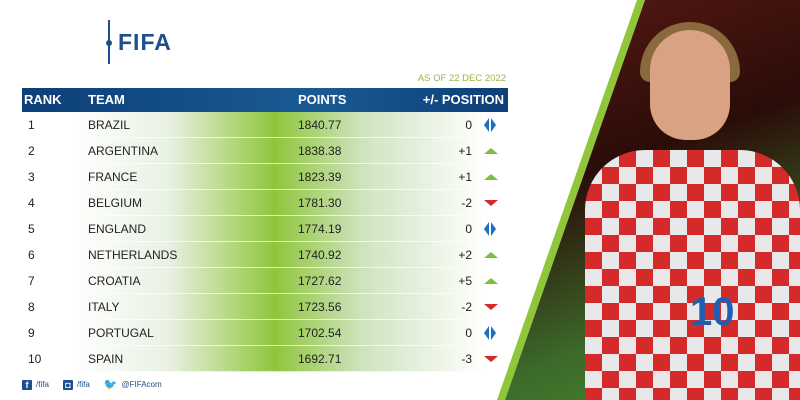 This screenshot has width=800, height=400. I want to click on table-header: RANK TEAM POINTS +/- POSITION, so click(265, 100).